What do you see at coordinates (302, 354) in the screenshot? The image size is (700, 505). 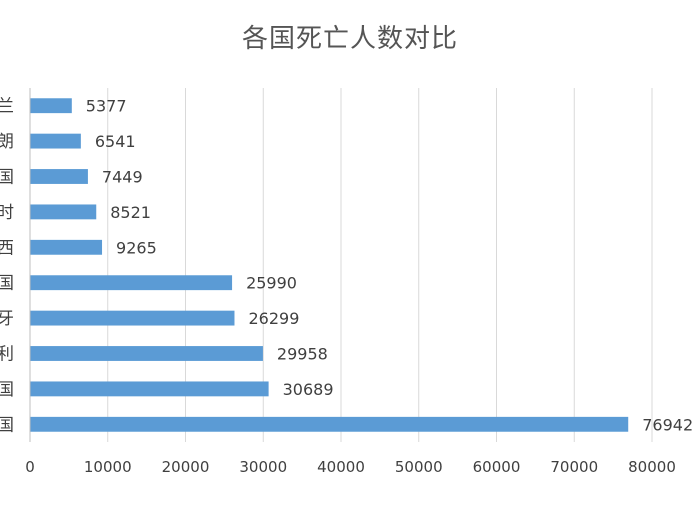 I see `data-label: 29958` at bounding box center [302, 354].